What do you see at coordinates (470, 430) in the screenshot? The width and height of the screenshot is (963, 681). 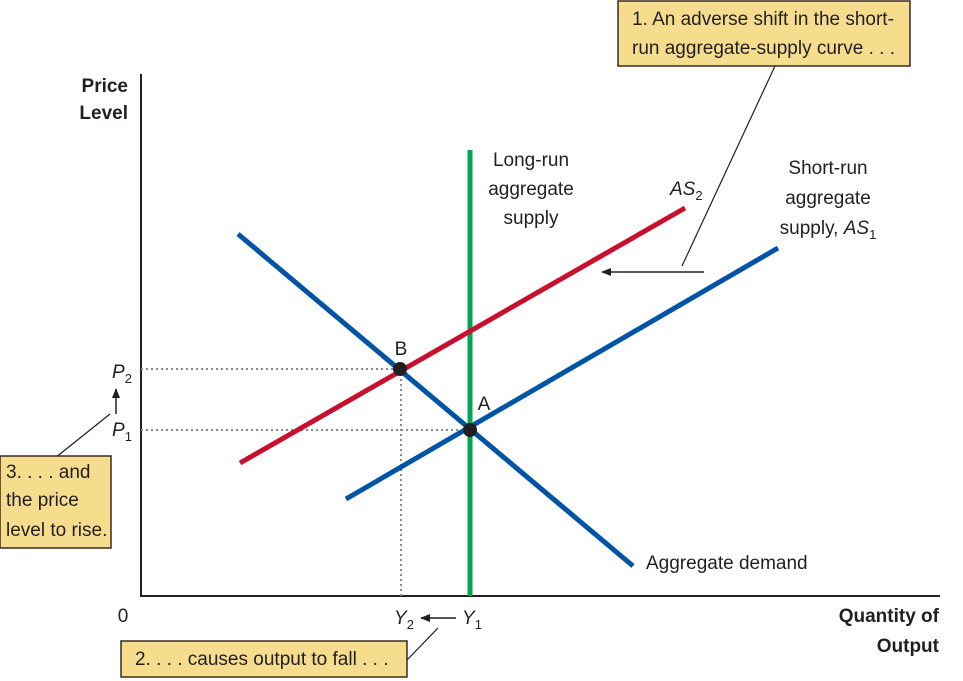 I see `equilibrium-point-a` at bounding box center [470, 430].